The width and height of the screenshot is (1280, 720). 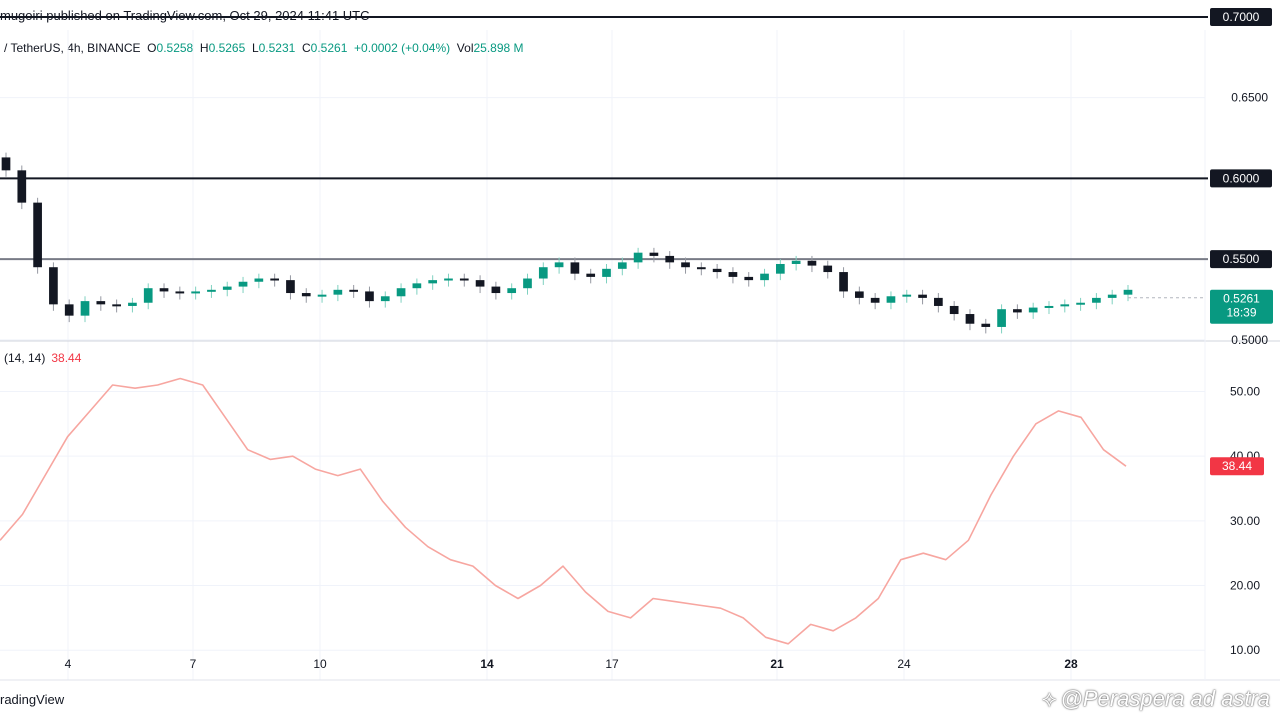 What do you see at coordinates (42, 358) in the screenshot?
I see `rsi-legend: (14, 14) 38.44` at bounding box center [42, 358].